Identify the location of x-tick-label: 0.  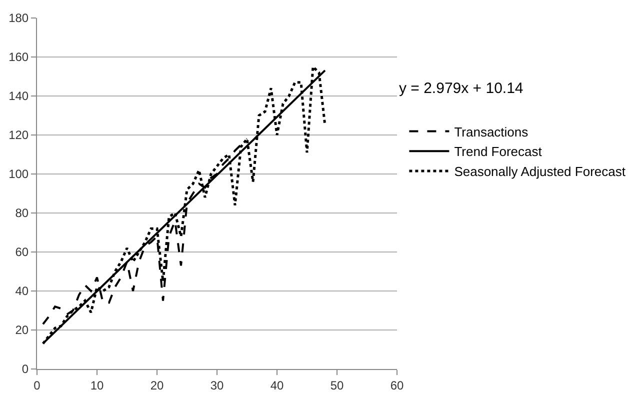
(37, 385).